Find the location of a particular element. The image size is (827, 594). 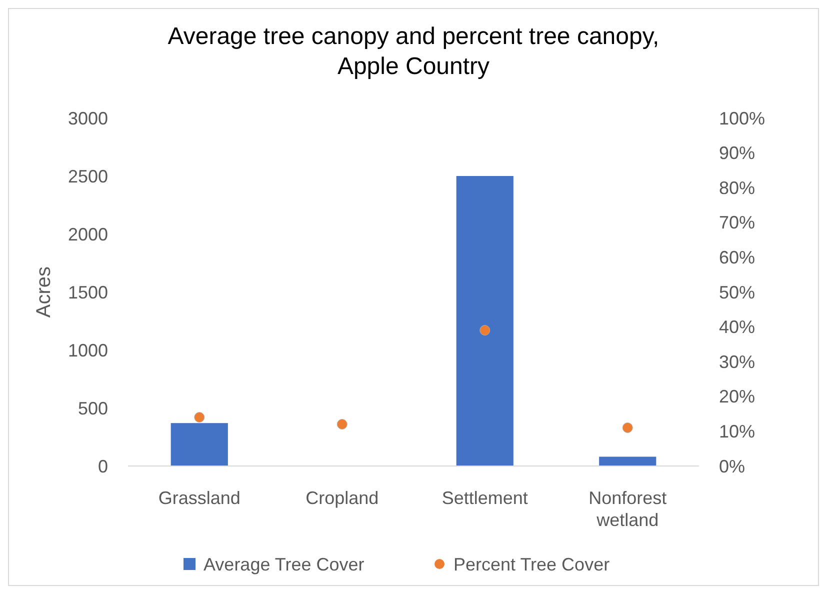

x-tick-label: Nonforest wetland is located at coordinates (627, 509).